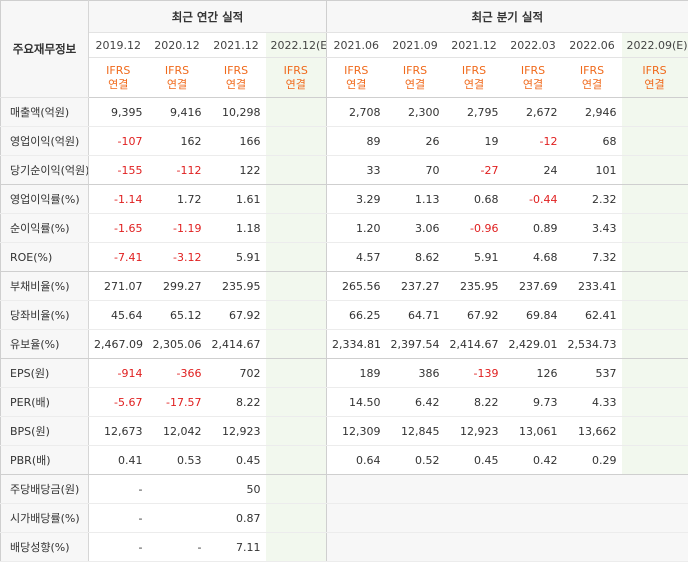 Image resolution: width=688 pixels, height=563 pixels. What do you see at coordinates (592, 45) in the screenshot?
I see `period-header-quarter-4: 2022.06` at bounding box center [592, 45].